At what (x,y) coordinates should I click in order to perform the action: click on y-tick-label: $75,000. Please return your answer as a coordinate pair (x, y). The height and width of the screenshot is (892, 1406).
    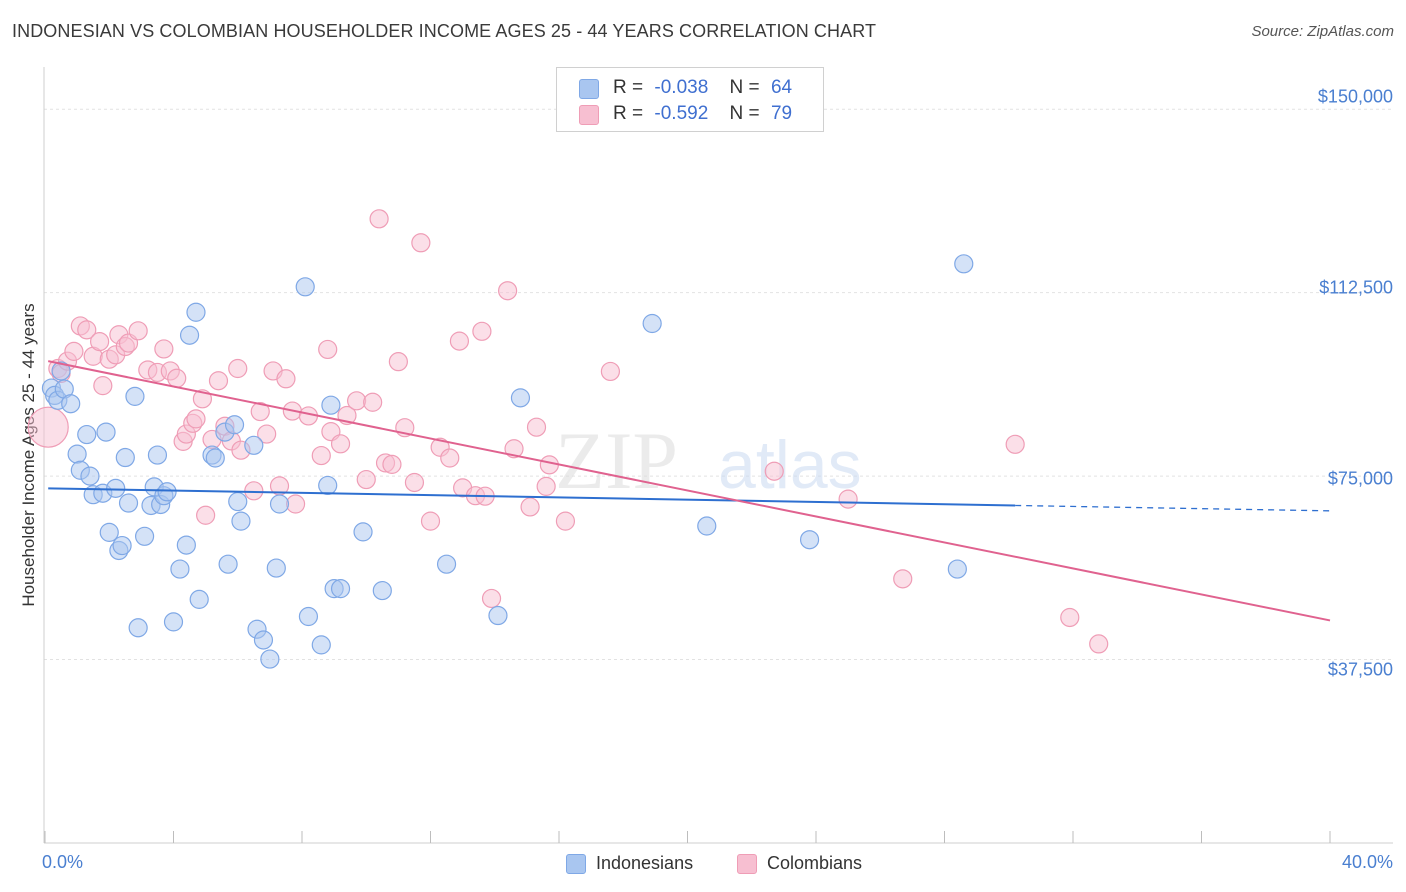
    Looking at the image, I should click on (1360, 478).